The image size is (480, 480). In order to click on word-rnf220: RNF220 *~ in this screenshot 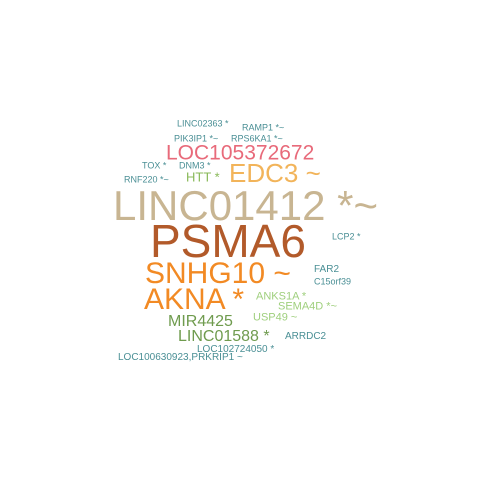, I will do `click(146, 179)`.